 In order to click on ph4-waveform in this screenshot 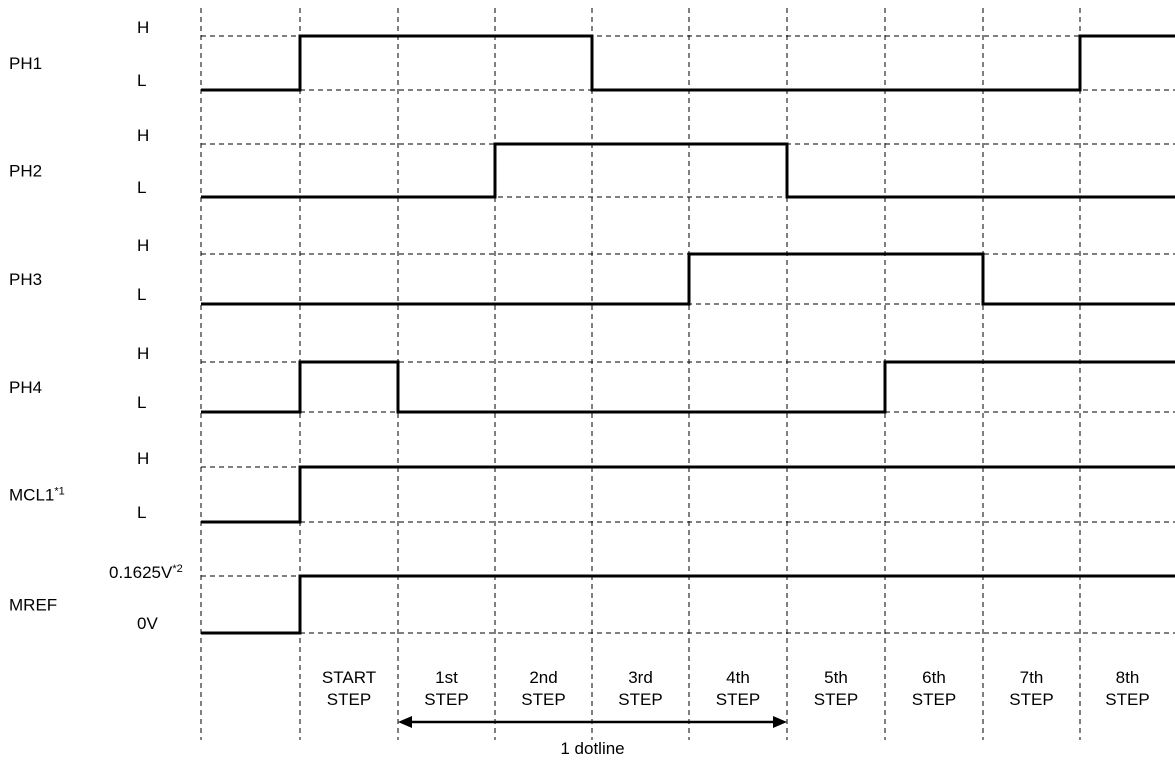, I will do `click(688, 387)`.